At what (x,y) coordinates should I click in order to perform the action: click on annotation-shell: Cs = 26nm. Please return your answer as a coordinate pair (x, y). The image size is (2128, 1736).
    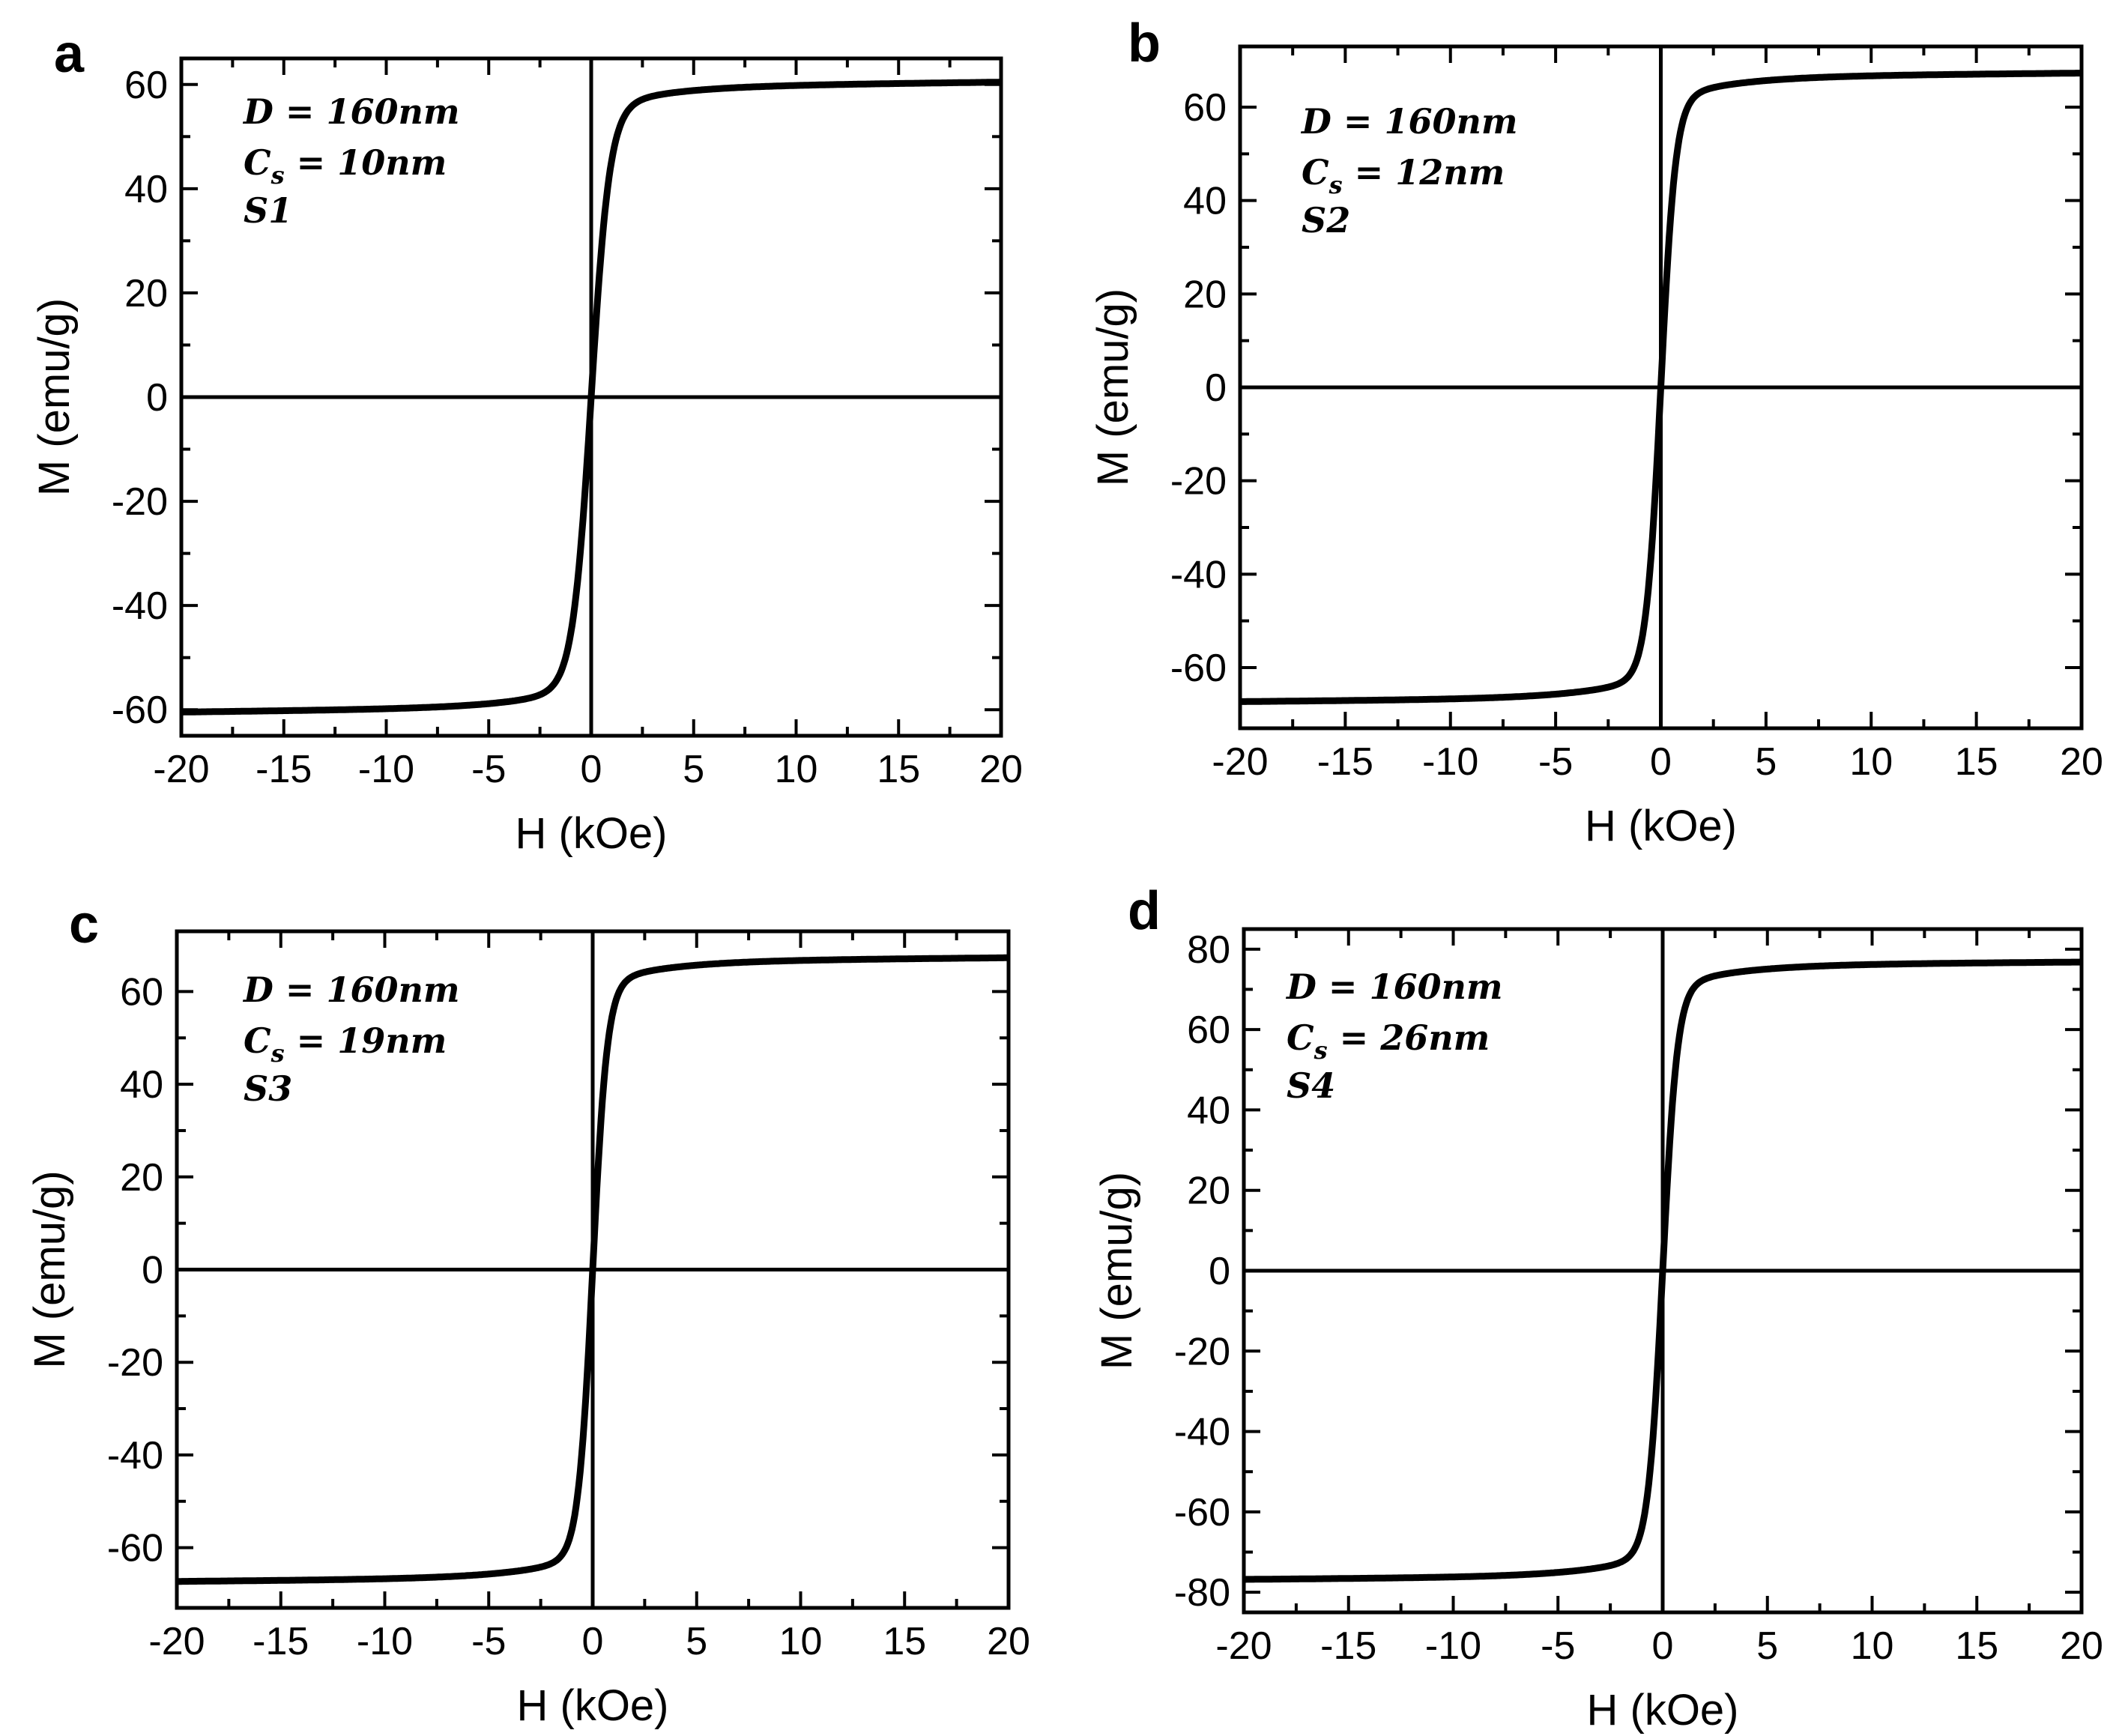
    Looking at the image, I should click on (1388, 1041).